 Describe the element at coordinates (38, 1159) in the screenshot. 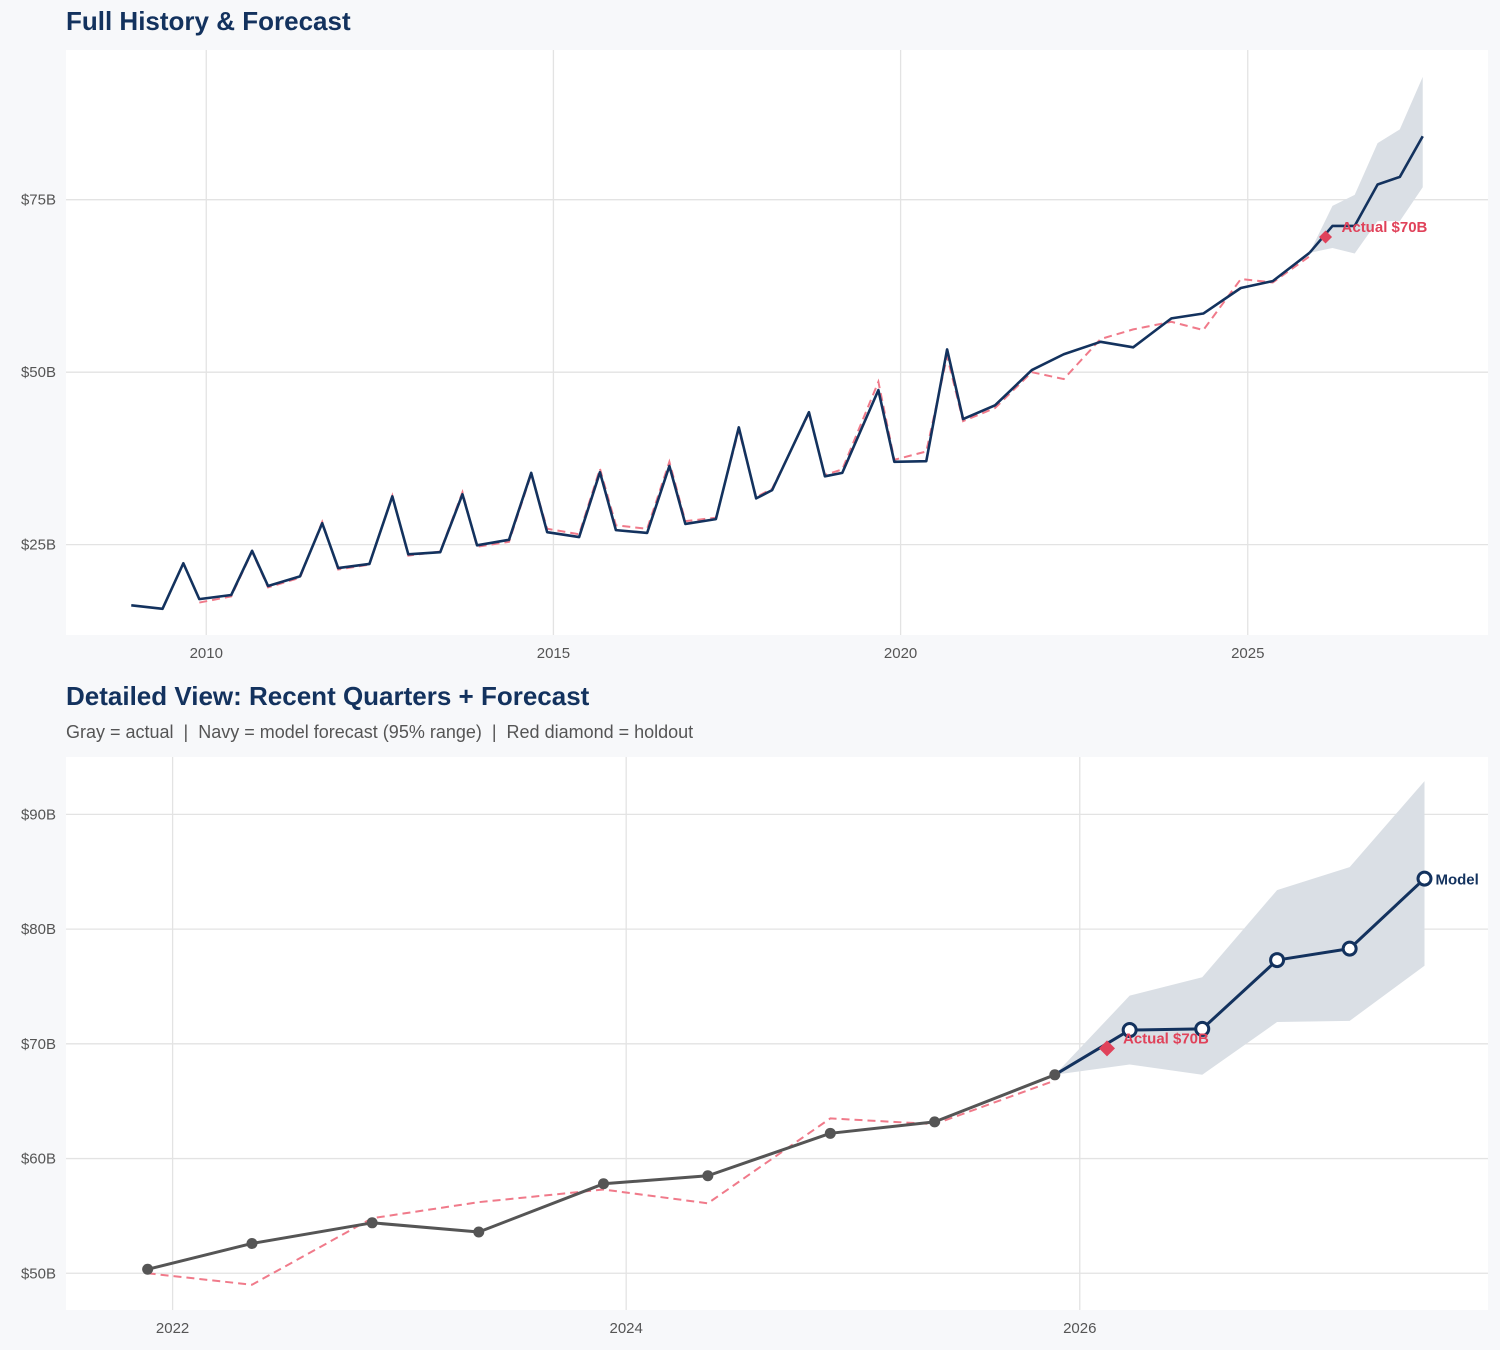

I see `y-tick-label: $60B` at that location.